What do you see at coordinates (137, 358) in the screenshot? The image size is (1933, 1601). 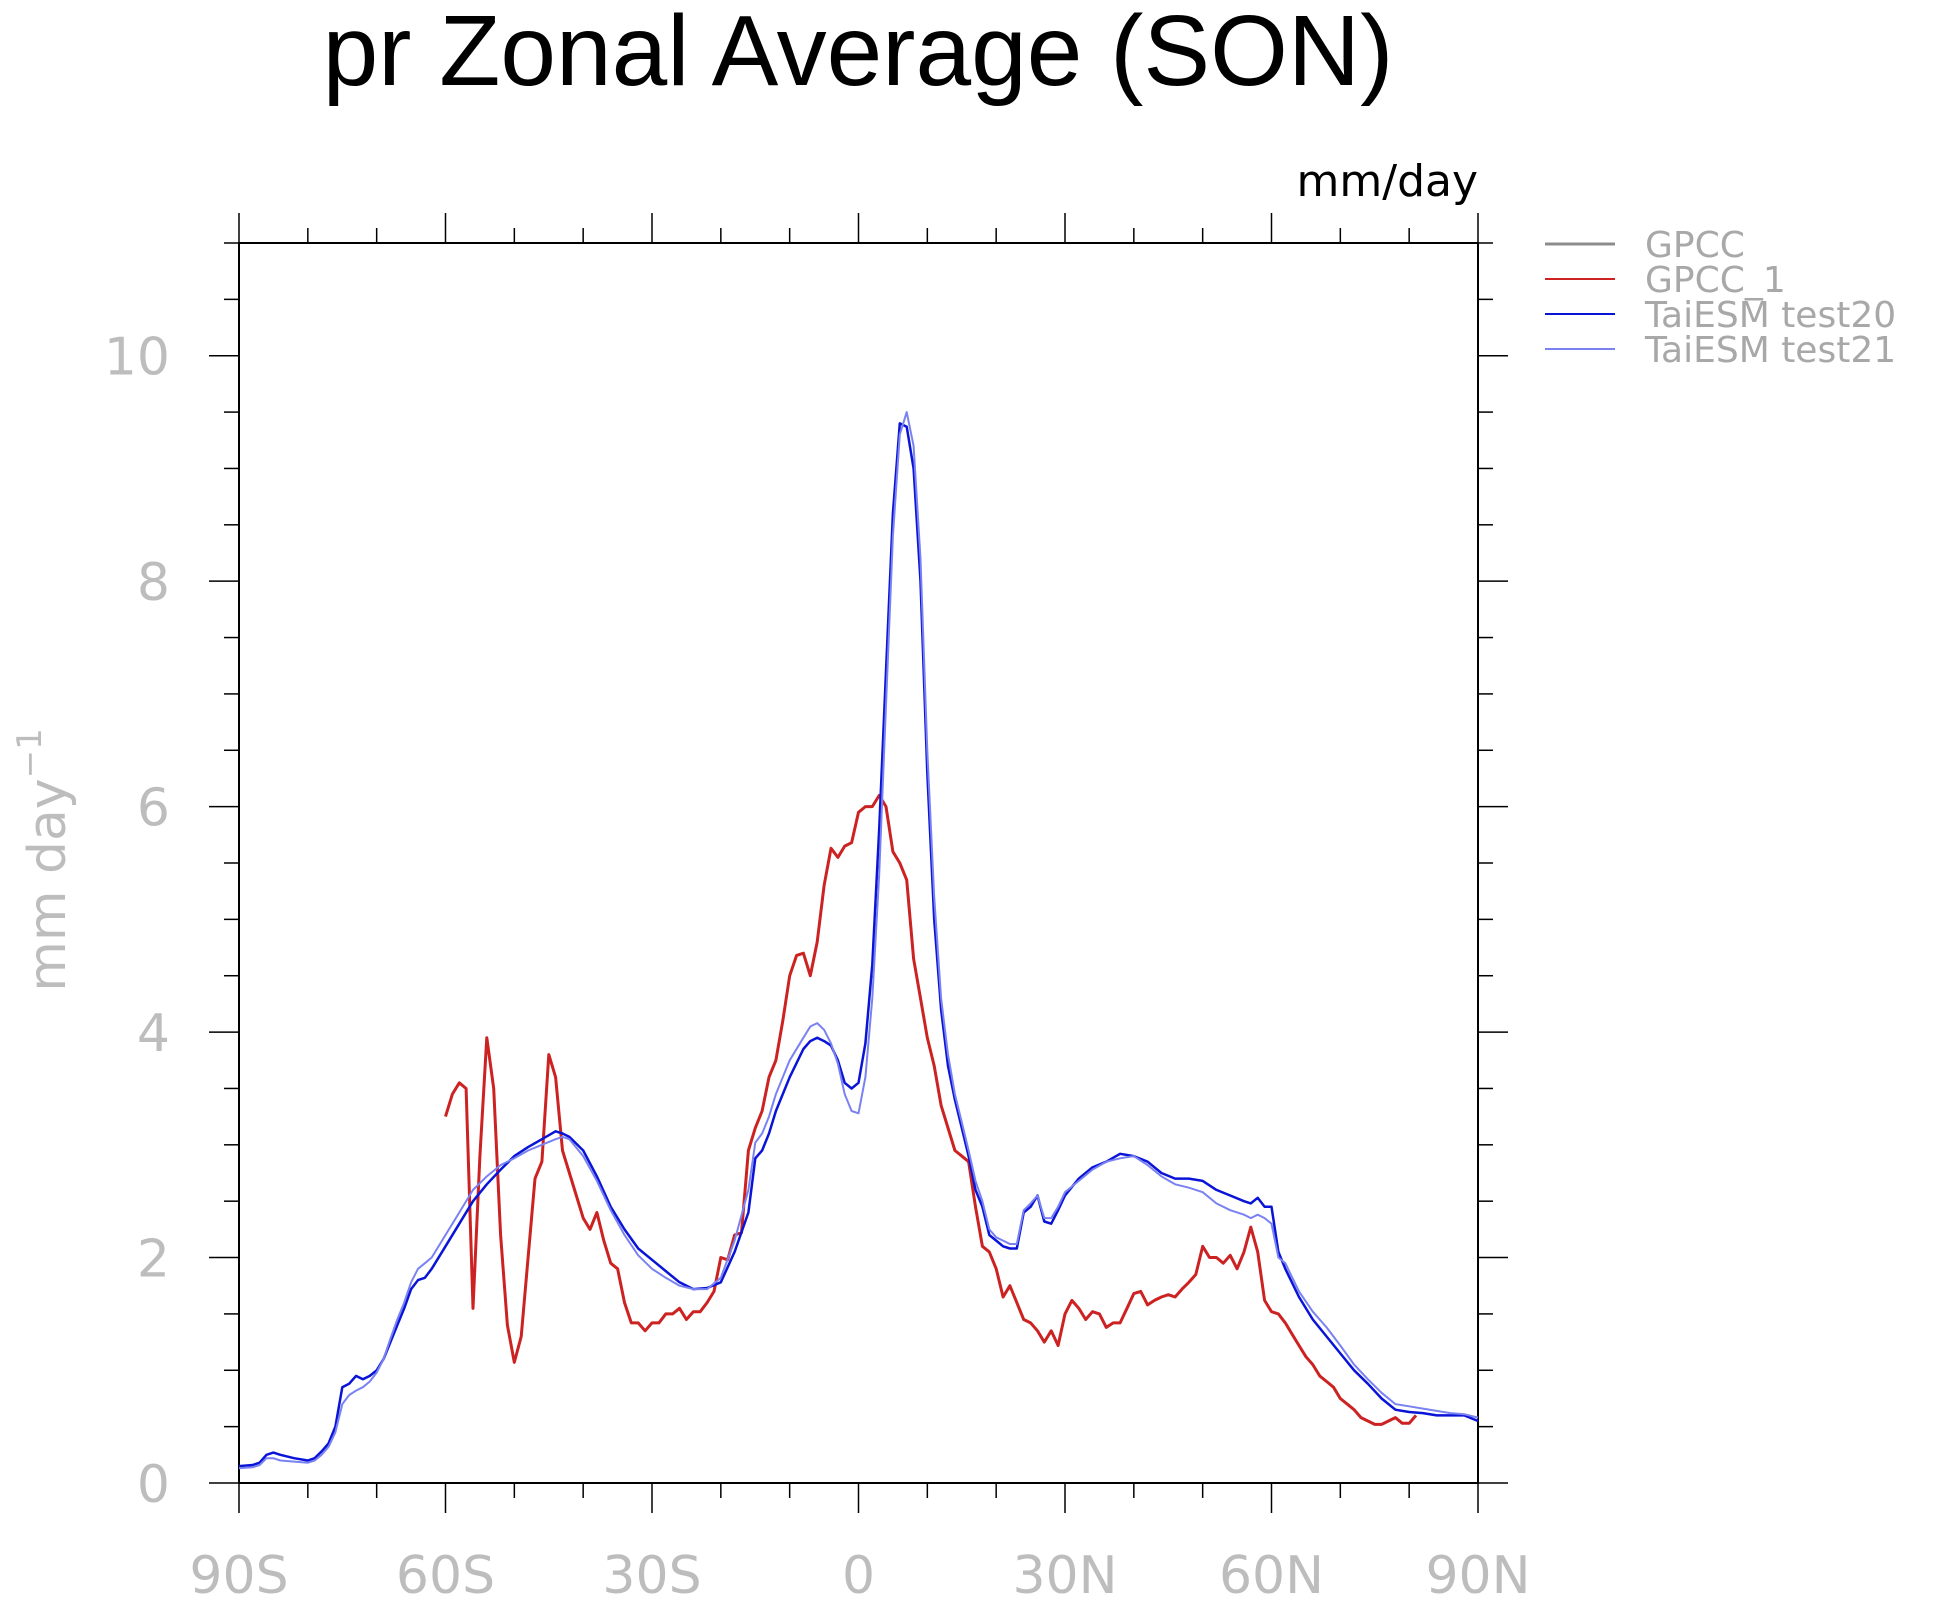 I see `y-tick-label: 10` at bounding box center [137, 358].